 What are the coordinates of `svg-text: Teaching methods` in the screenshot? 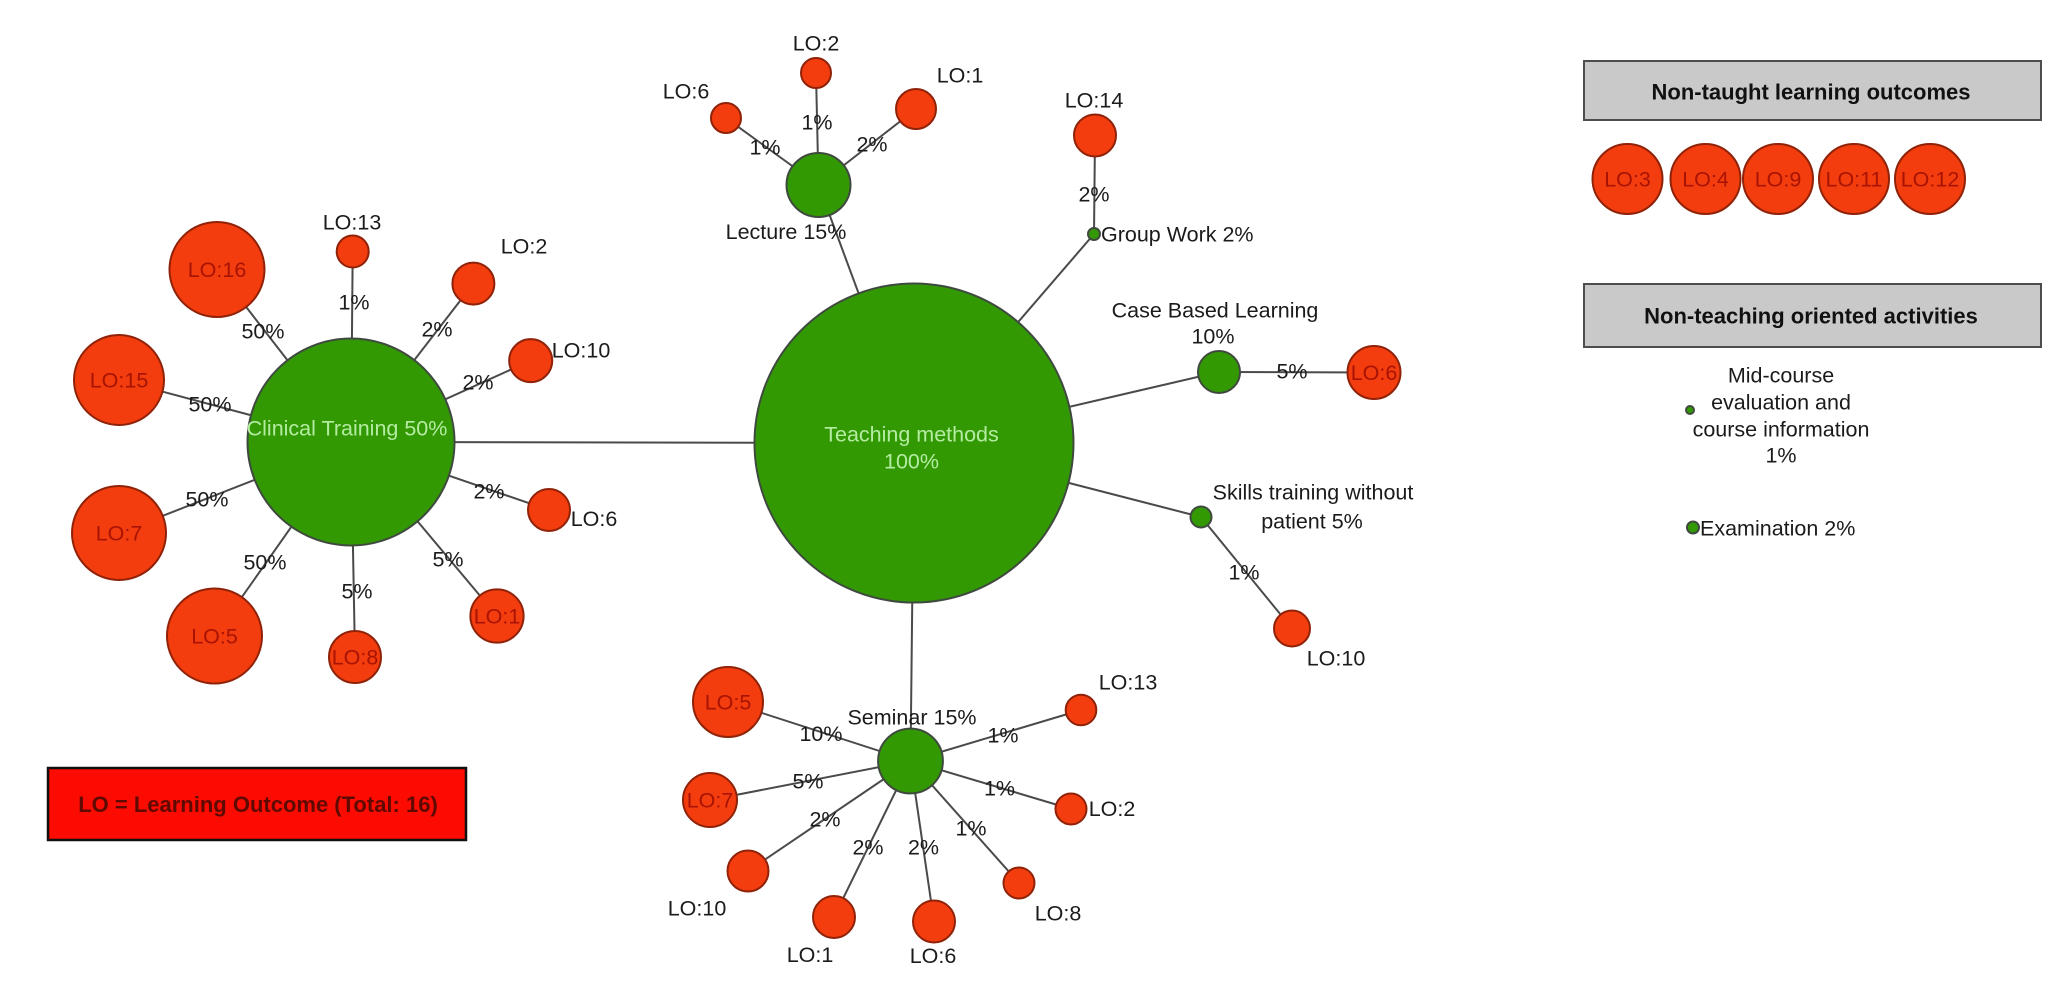 It's located at (911, 435).